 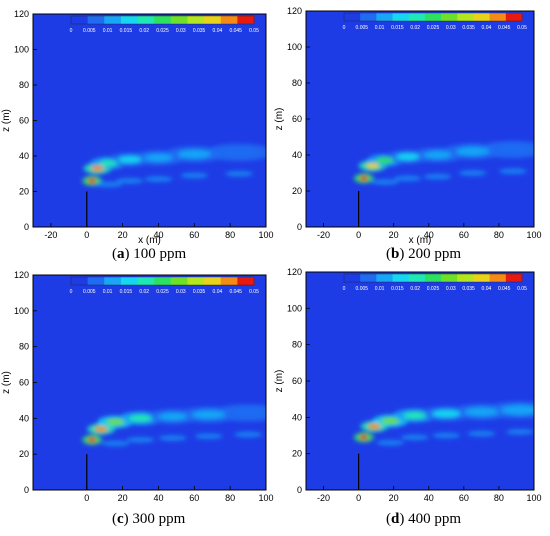 What do you see at coordinates (415, 289) in the screenshot?
I see `colorbar-label-d-4: 0.02` at bounding box center [415, 289].